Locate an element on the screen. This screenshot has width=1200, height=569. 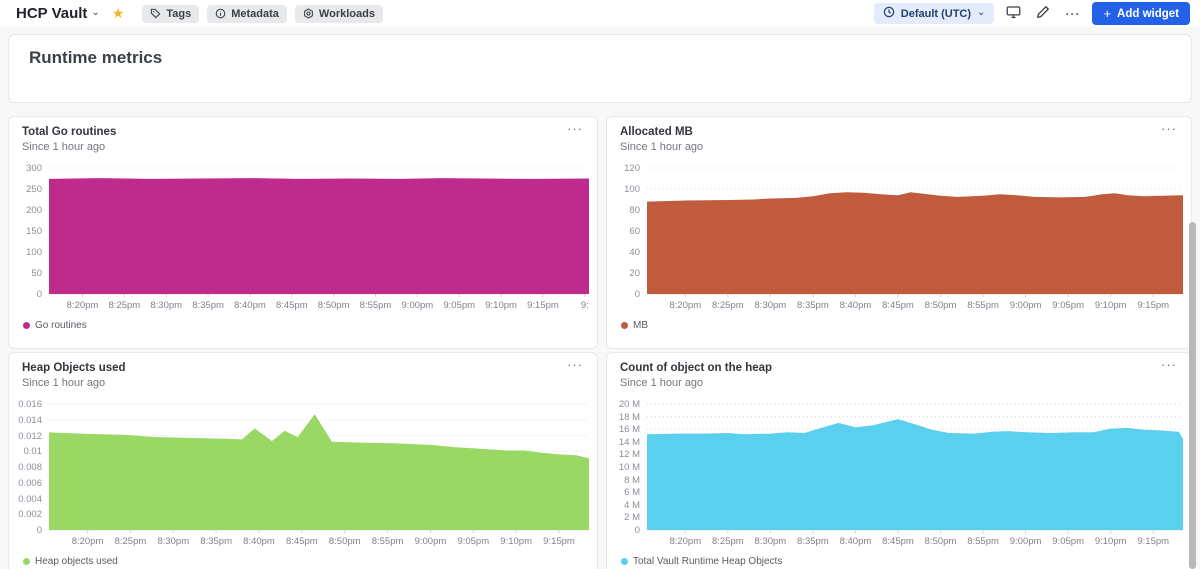
more-options-button: ··· is located at coordinates (1072, 14).